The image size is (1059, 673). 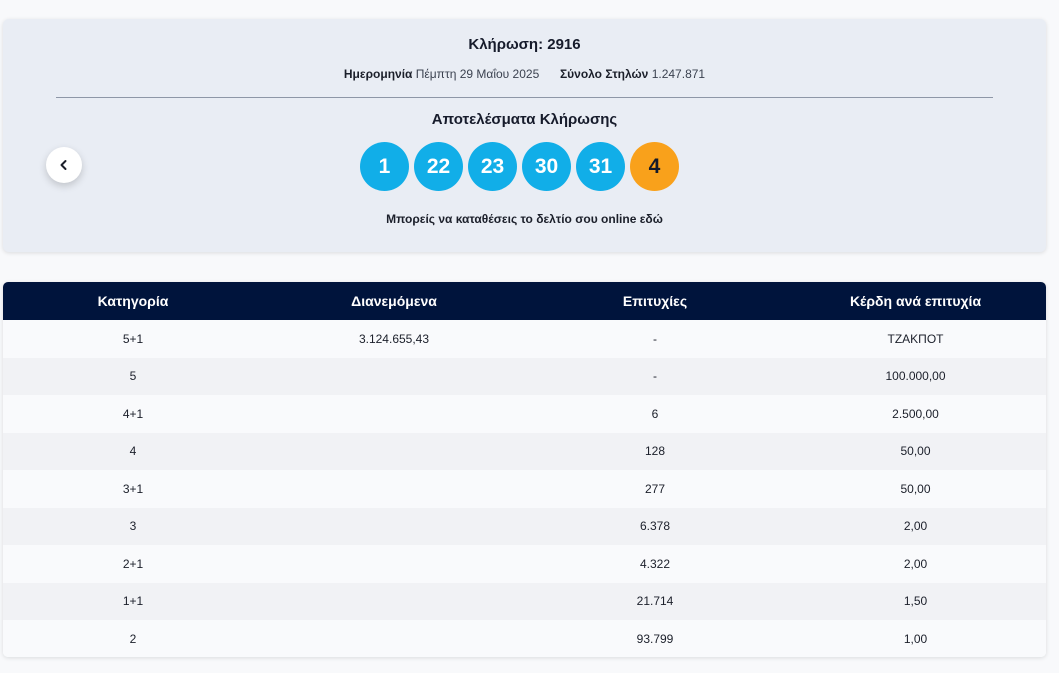 What do you see at coordinates (915, 601) in the screenshot?
I see `cell-prize: 1,50` at bounding box center [915, 601].